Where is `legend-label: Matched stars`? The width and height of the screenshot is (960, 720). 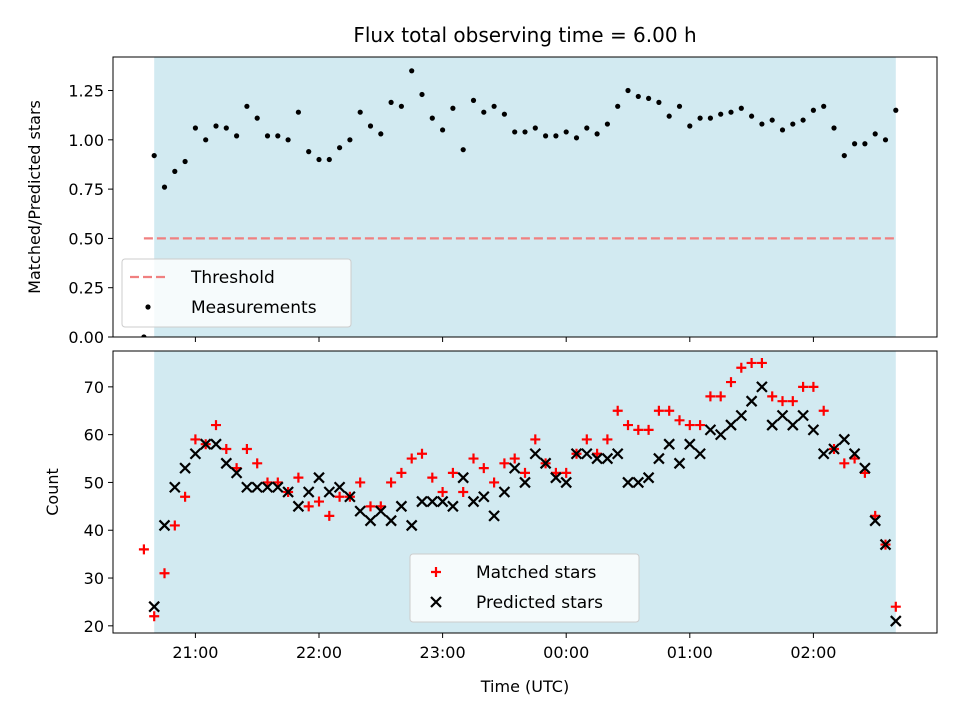
legend-label: Matched stars is located at coordinates (536, 573).